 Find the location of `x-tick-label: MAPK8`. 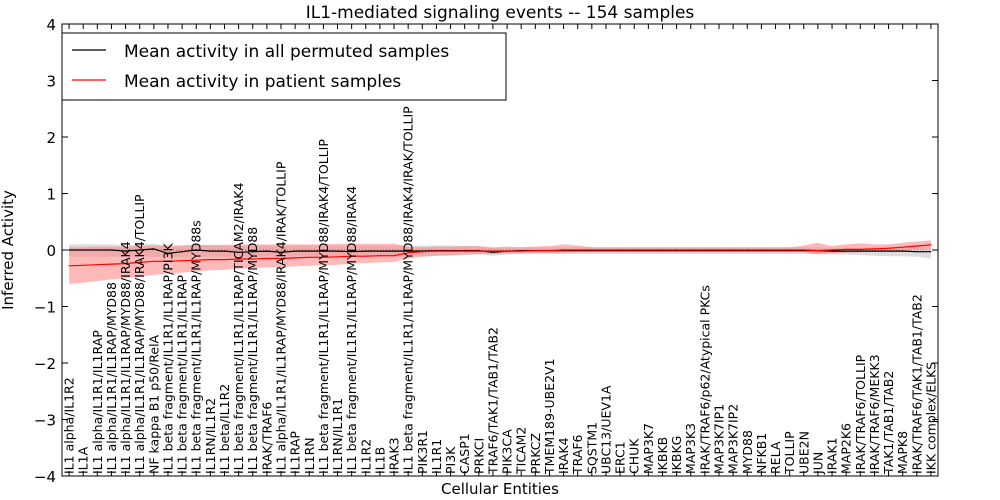

x-tick-label: MAPK8 is located at coordinates (902, 452).